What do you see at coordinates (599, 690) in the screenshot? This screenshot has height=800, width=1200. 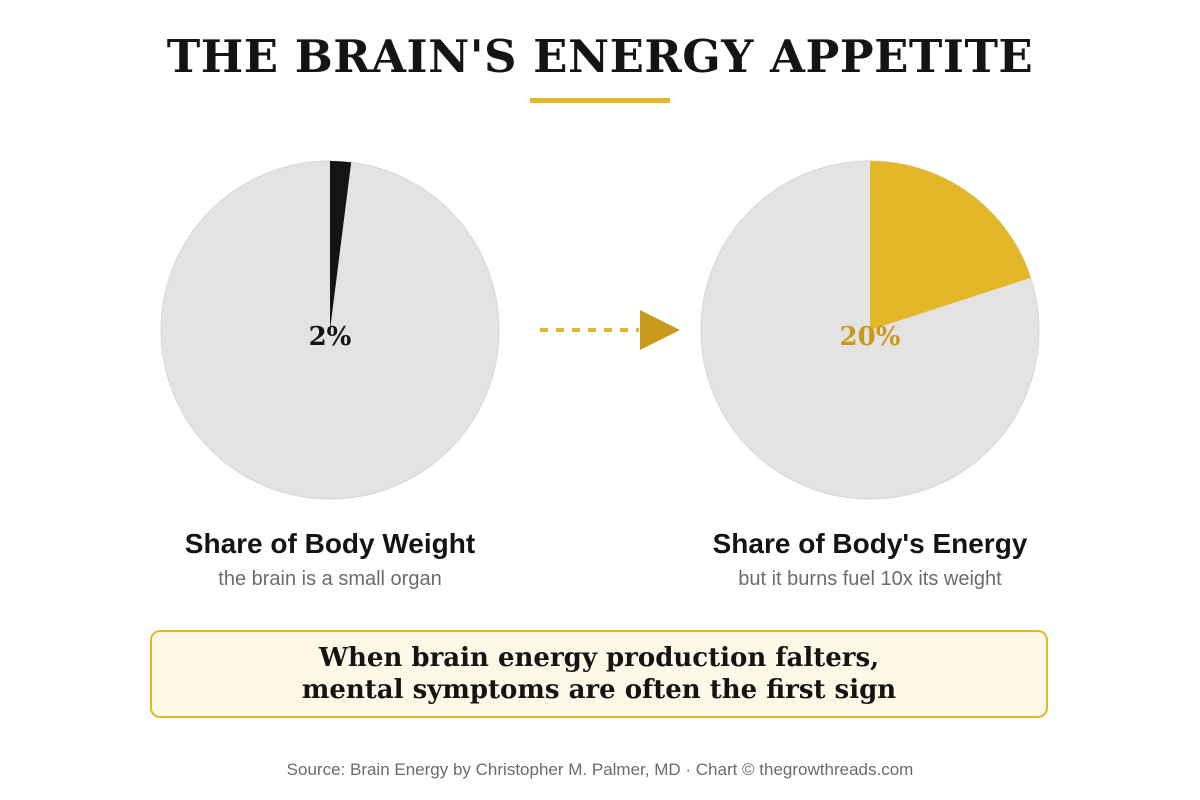 I see `callout-line-2: mental symptoms are often the first sign` at bounding box center [599, 690].